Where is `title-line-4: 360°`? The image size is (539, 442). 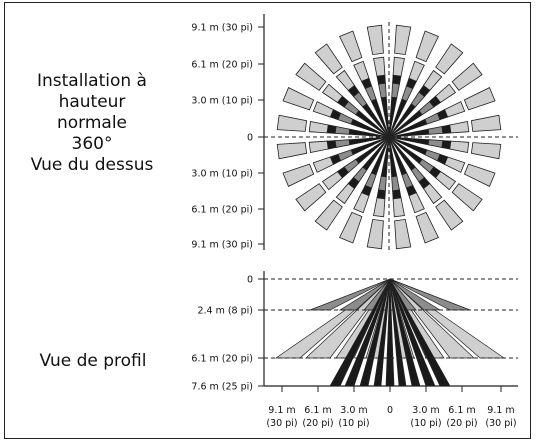
title-line-4: 360° is located at coordinates (92, 144).